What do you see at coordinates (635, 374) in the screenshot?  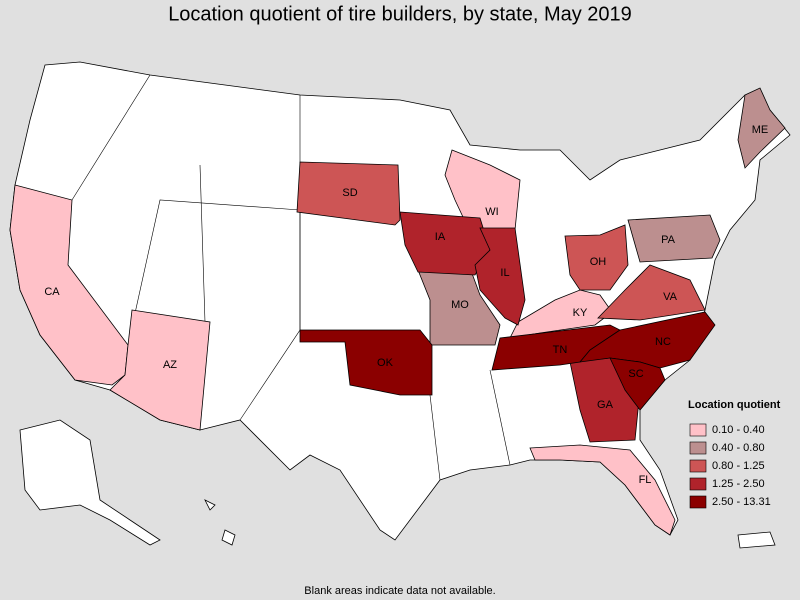 I see `state-label: SC` at bounding box center [635, 374].